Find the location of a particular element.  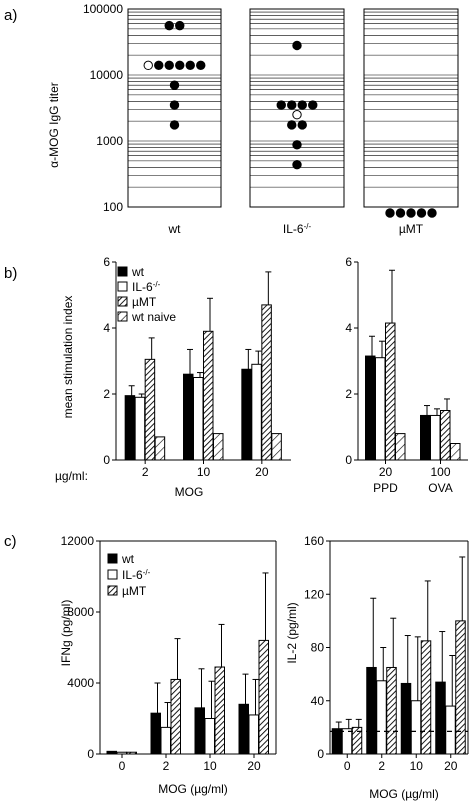

panel-c-right-ytick-label: 80 is located at coordinates (318, 648).